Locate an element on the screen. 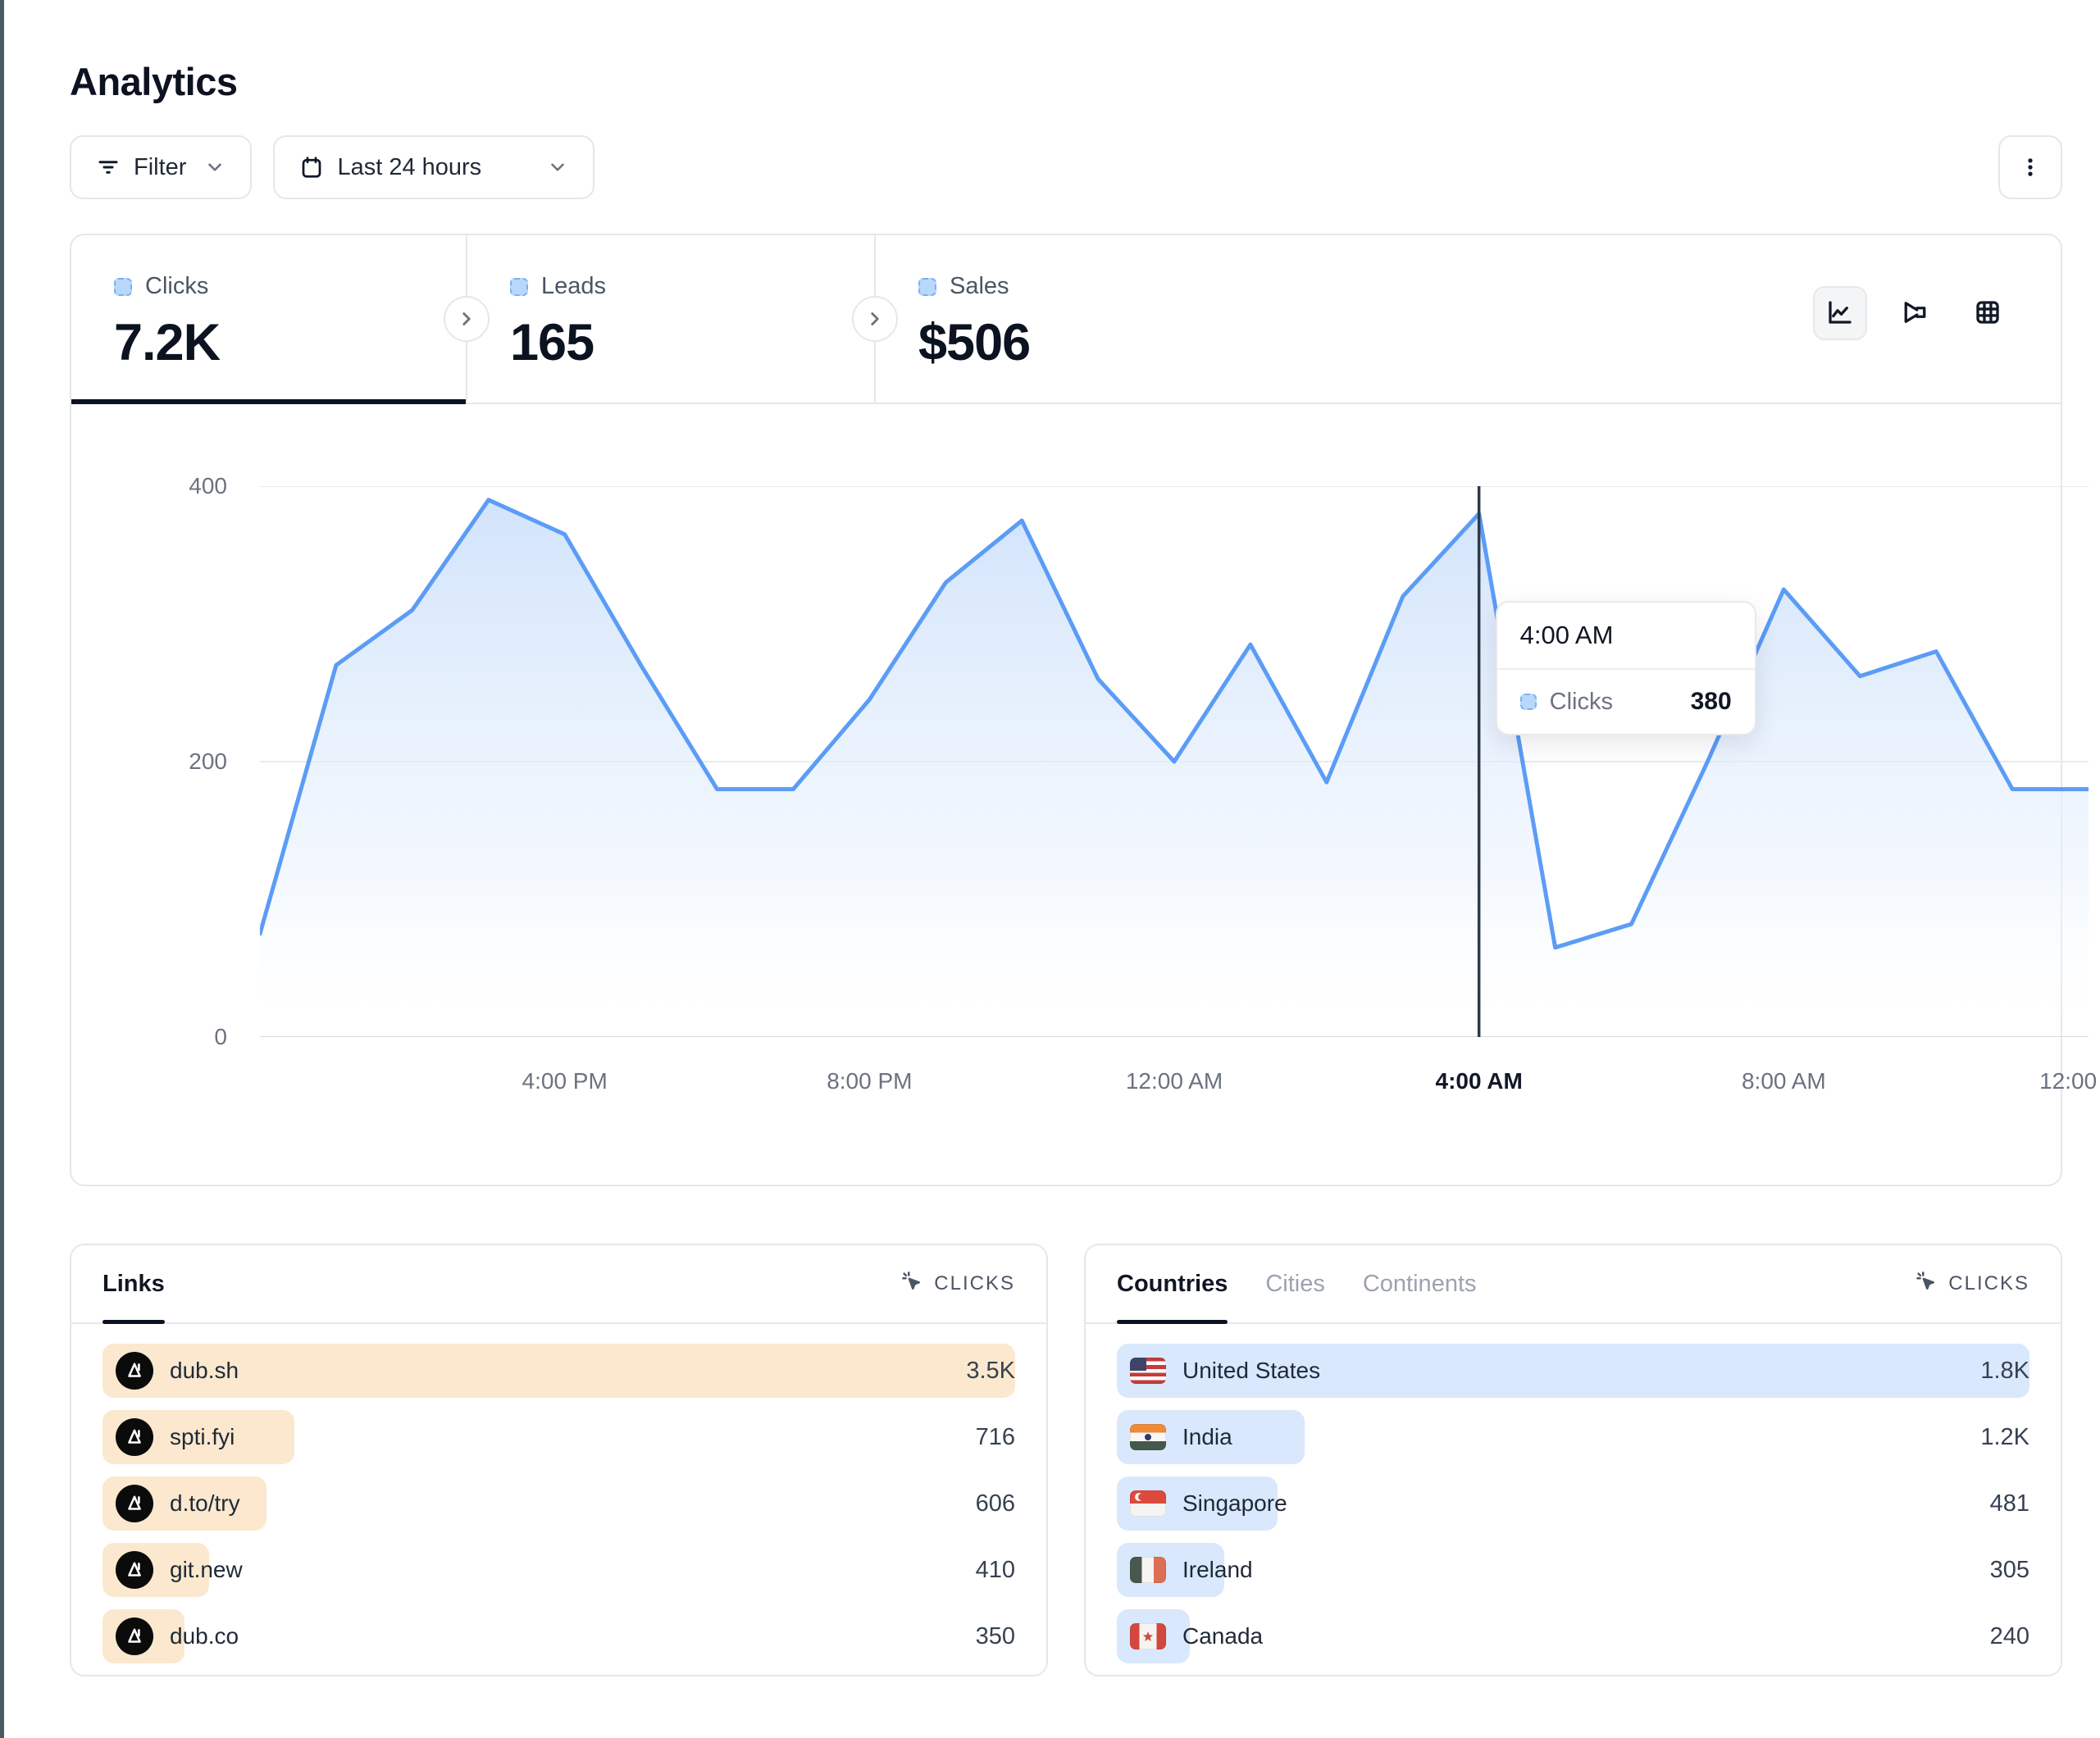 The height and width of the screenshot is (1738, 2100). tab-label: Cities is located at coordinates (1295, 1283).